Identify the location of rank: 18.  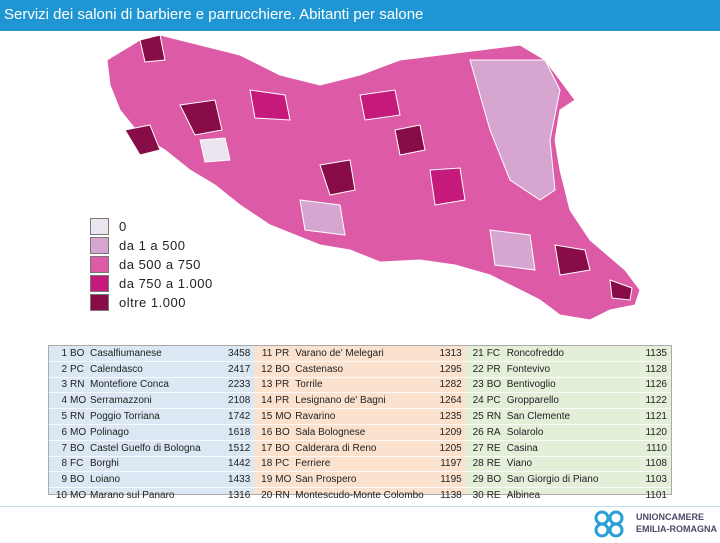
(267, 464).